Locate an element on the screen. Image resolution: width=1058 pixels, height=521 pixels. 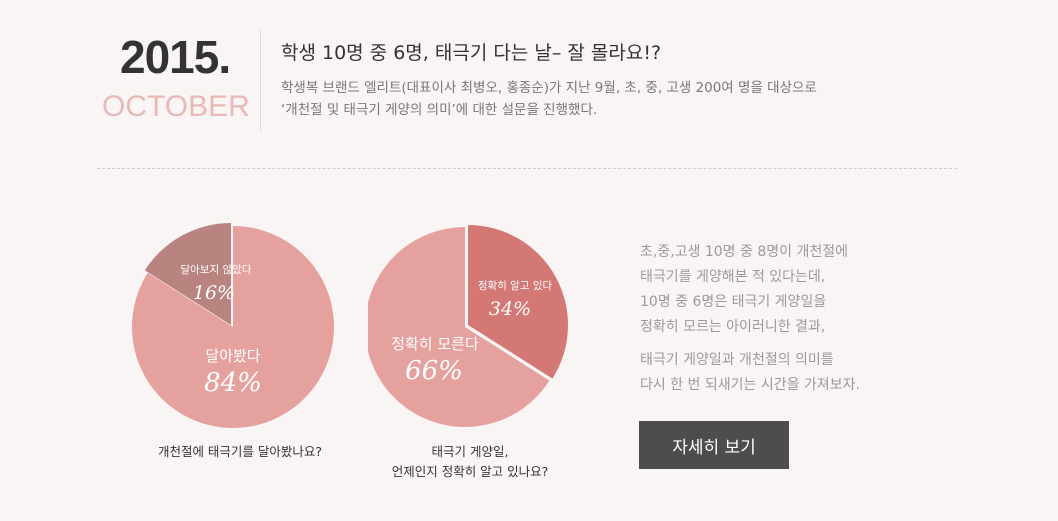
year: 2015. is located at coordinates (175, 57).